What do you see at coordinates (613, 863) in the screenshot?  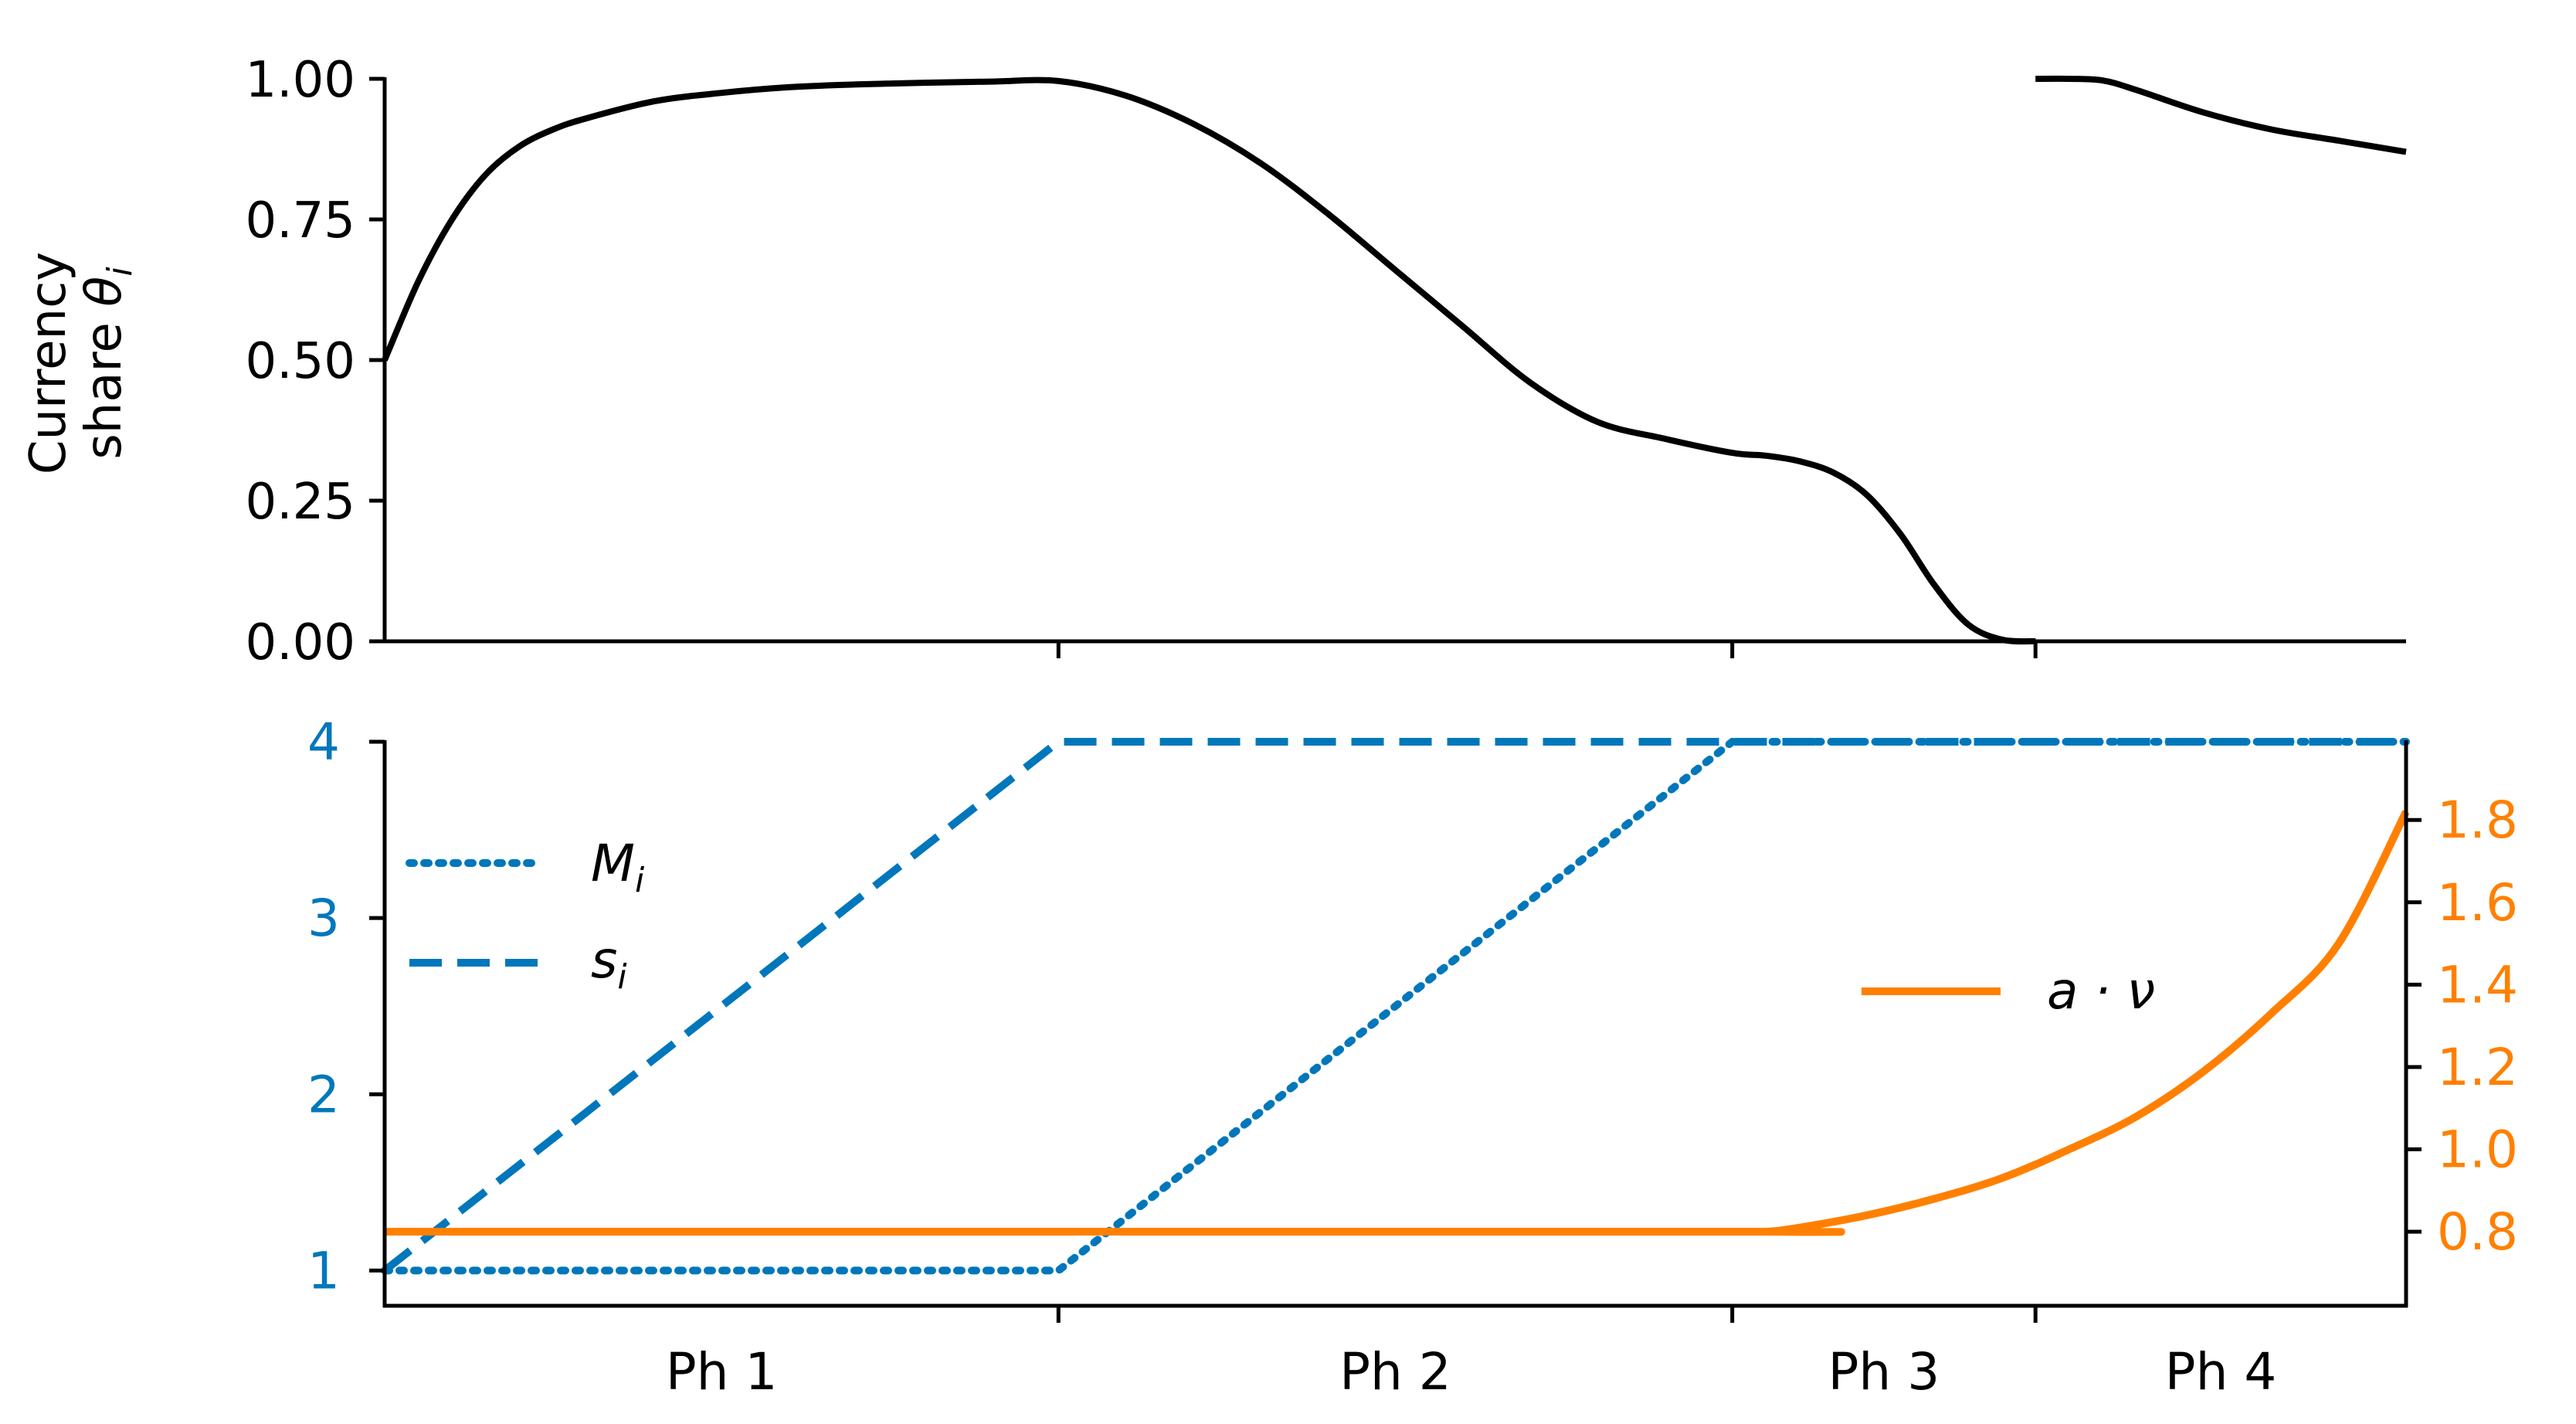 I see `legend-m-i-symbol: M` at bounding box center [613, 863].